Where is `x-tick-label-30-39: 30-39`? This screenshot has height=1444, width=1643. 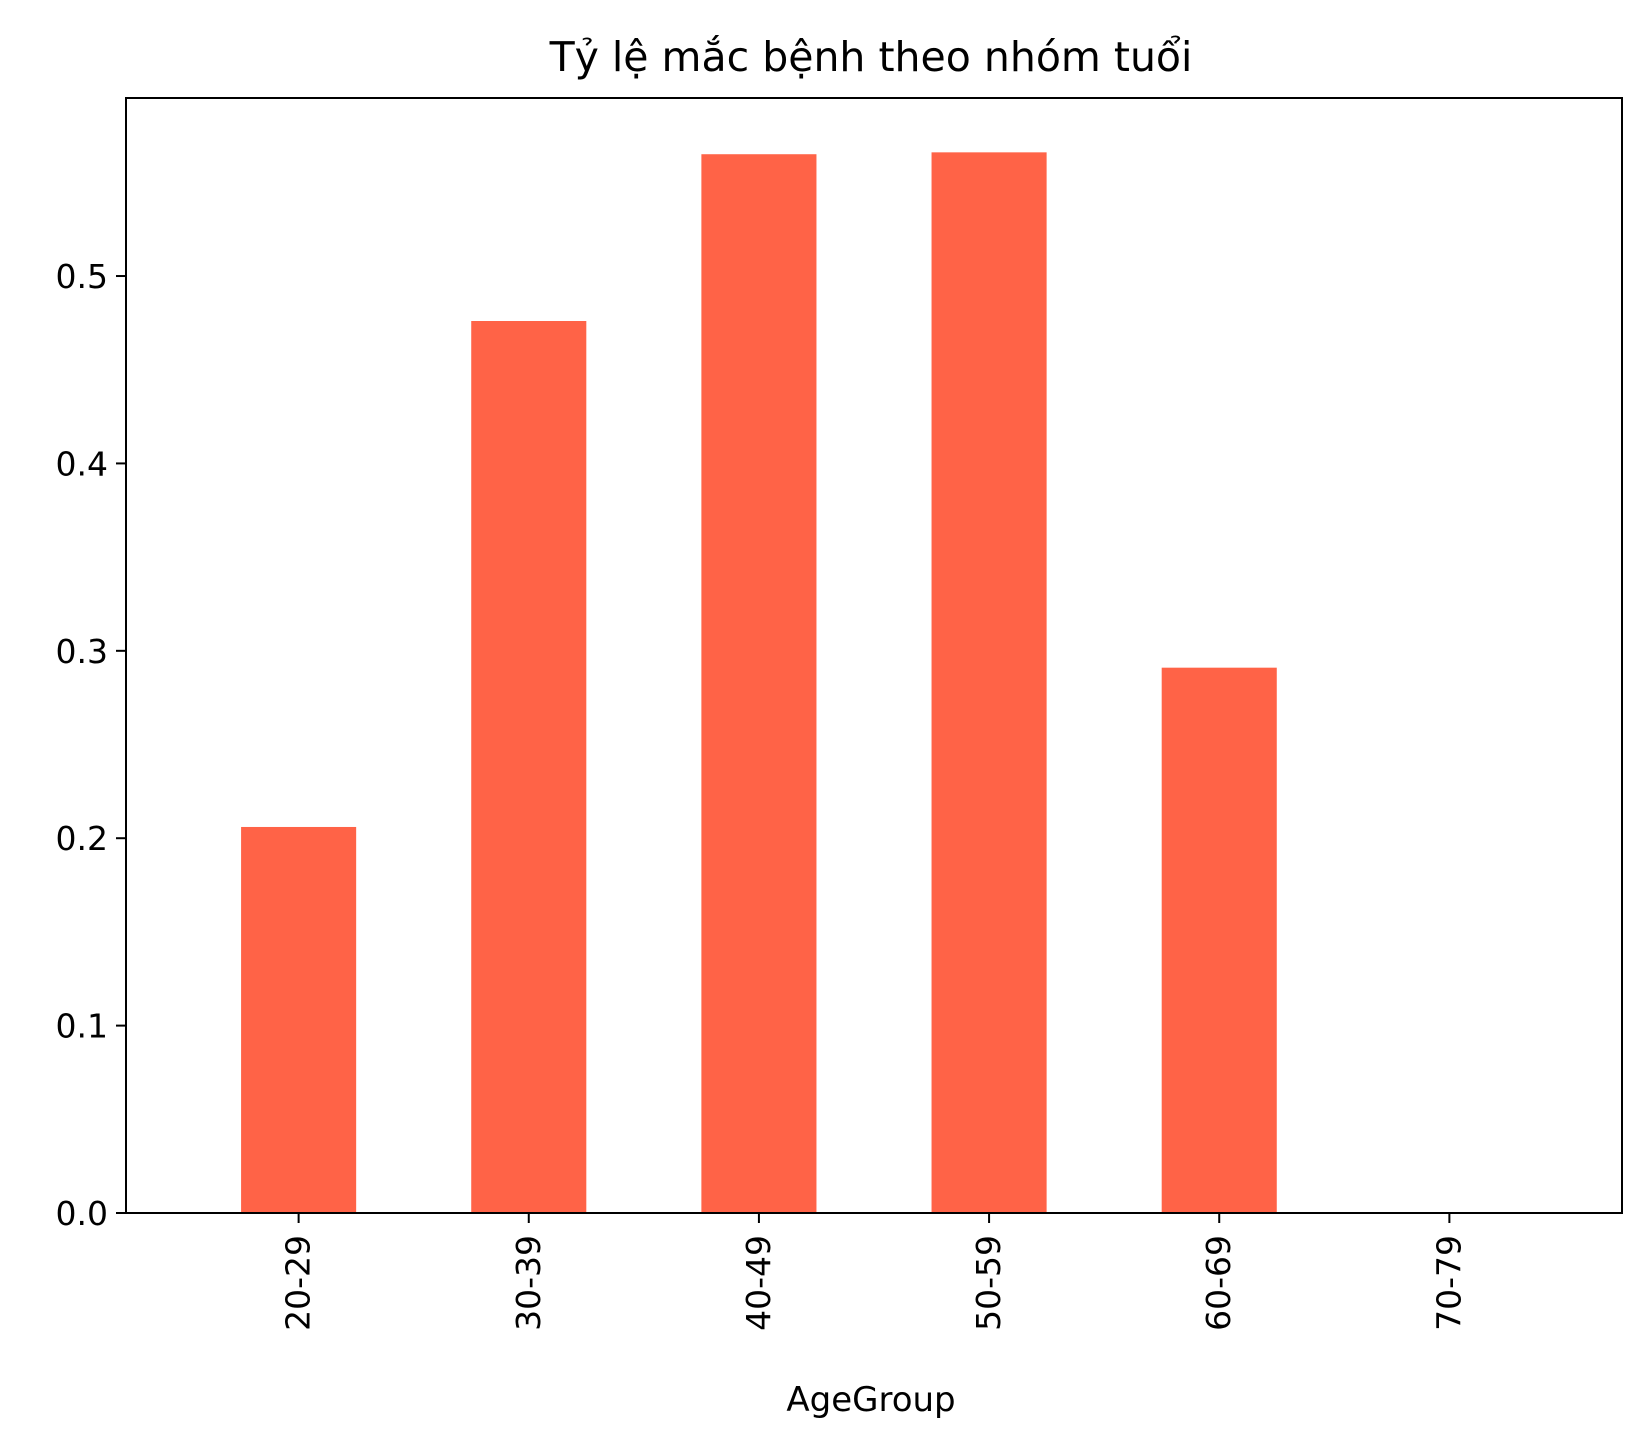 x-tick-label-30-39: 30-39 is located at coordinates (528, 1283).